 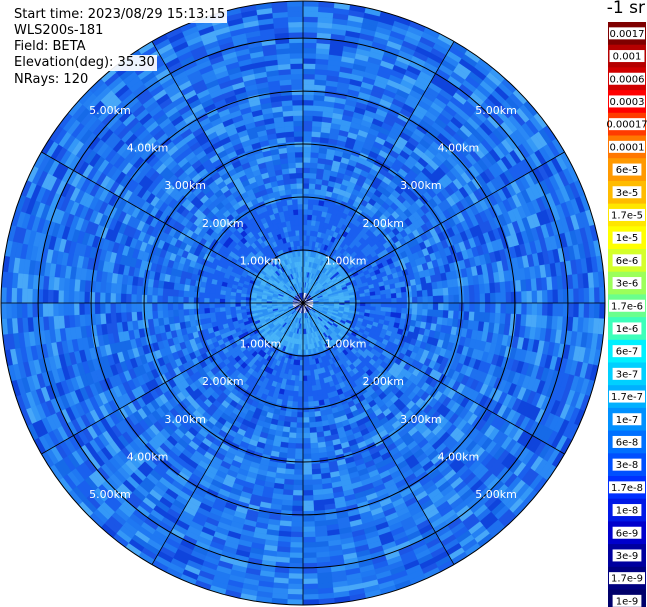 I want to click on colorbar-label-12: 1.7e-6, so click(x=627, y=306).